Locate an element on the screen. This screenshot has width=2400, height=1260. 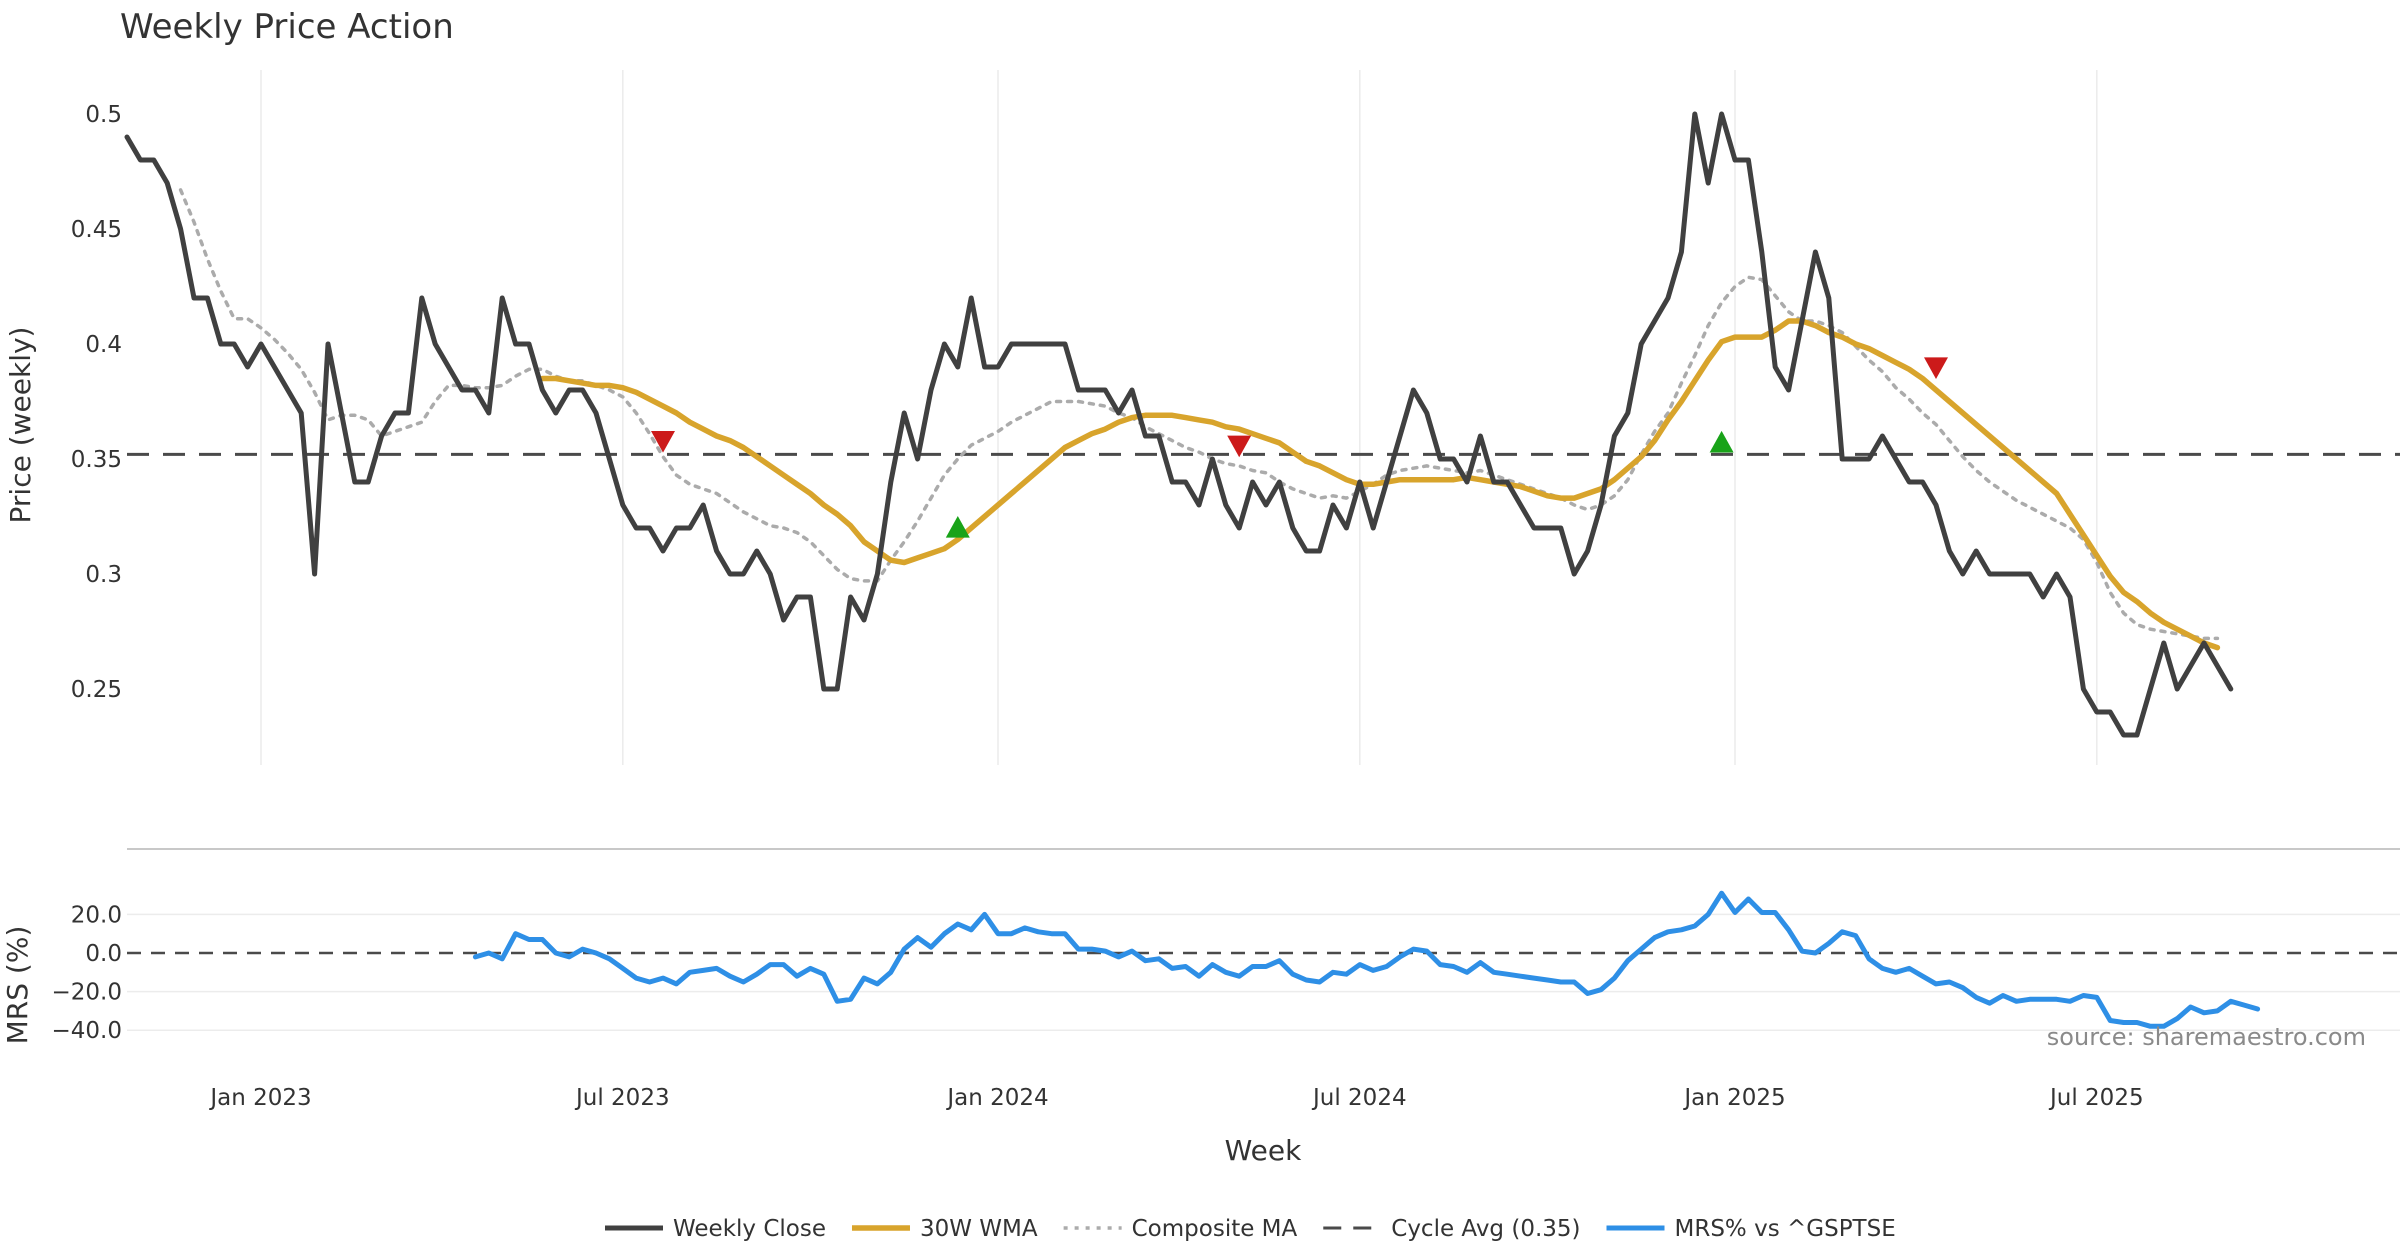
price-y-ticks: 0.25 0.3 0.35 0.4 0.45 0.5 is located at coordinates (96, 402).